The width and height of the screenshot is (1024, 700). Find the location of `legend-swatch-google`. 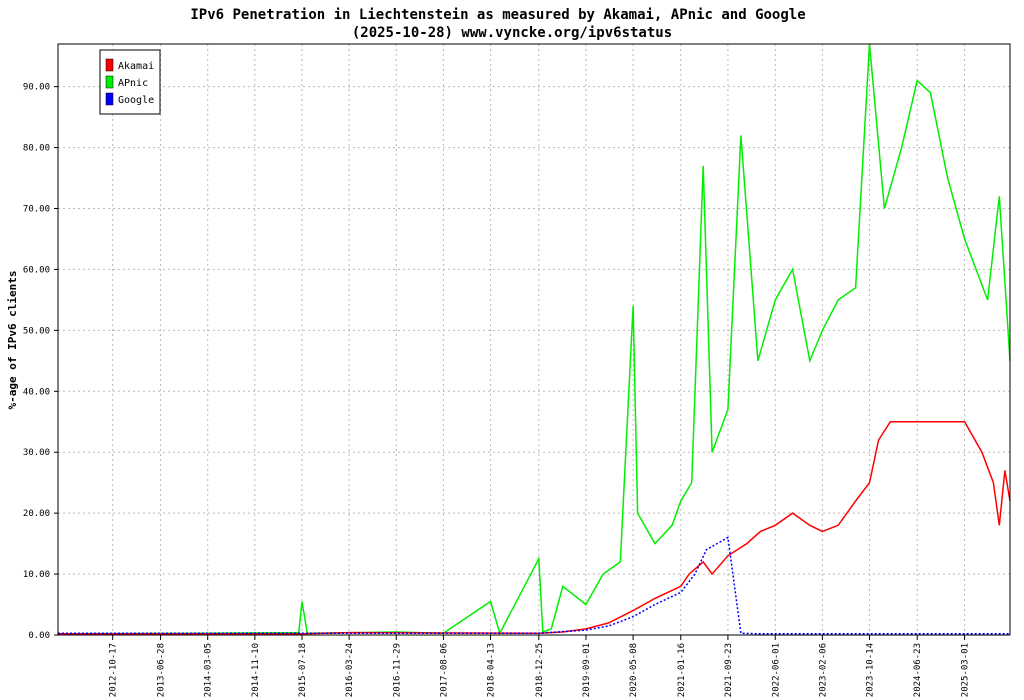

legend-swatch-google is located at coordinates (109, 99).